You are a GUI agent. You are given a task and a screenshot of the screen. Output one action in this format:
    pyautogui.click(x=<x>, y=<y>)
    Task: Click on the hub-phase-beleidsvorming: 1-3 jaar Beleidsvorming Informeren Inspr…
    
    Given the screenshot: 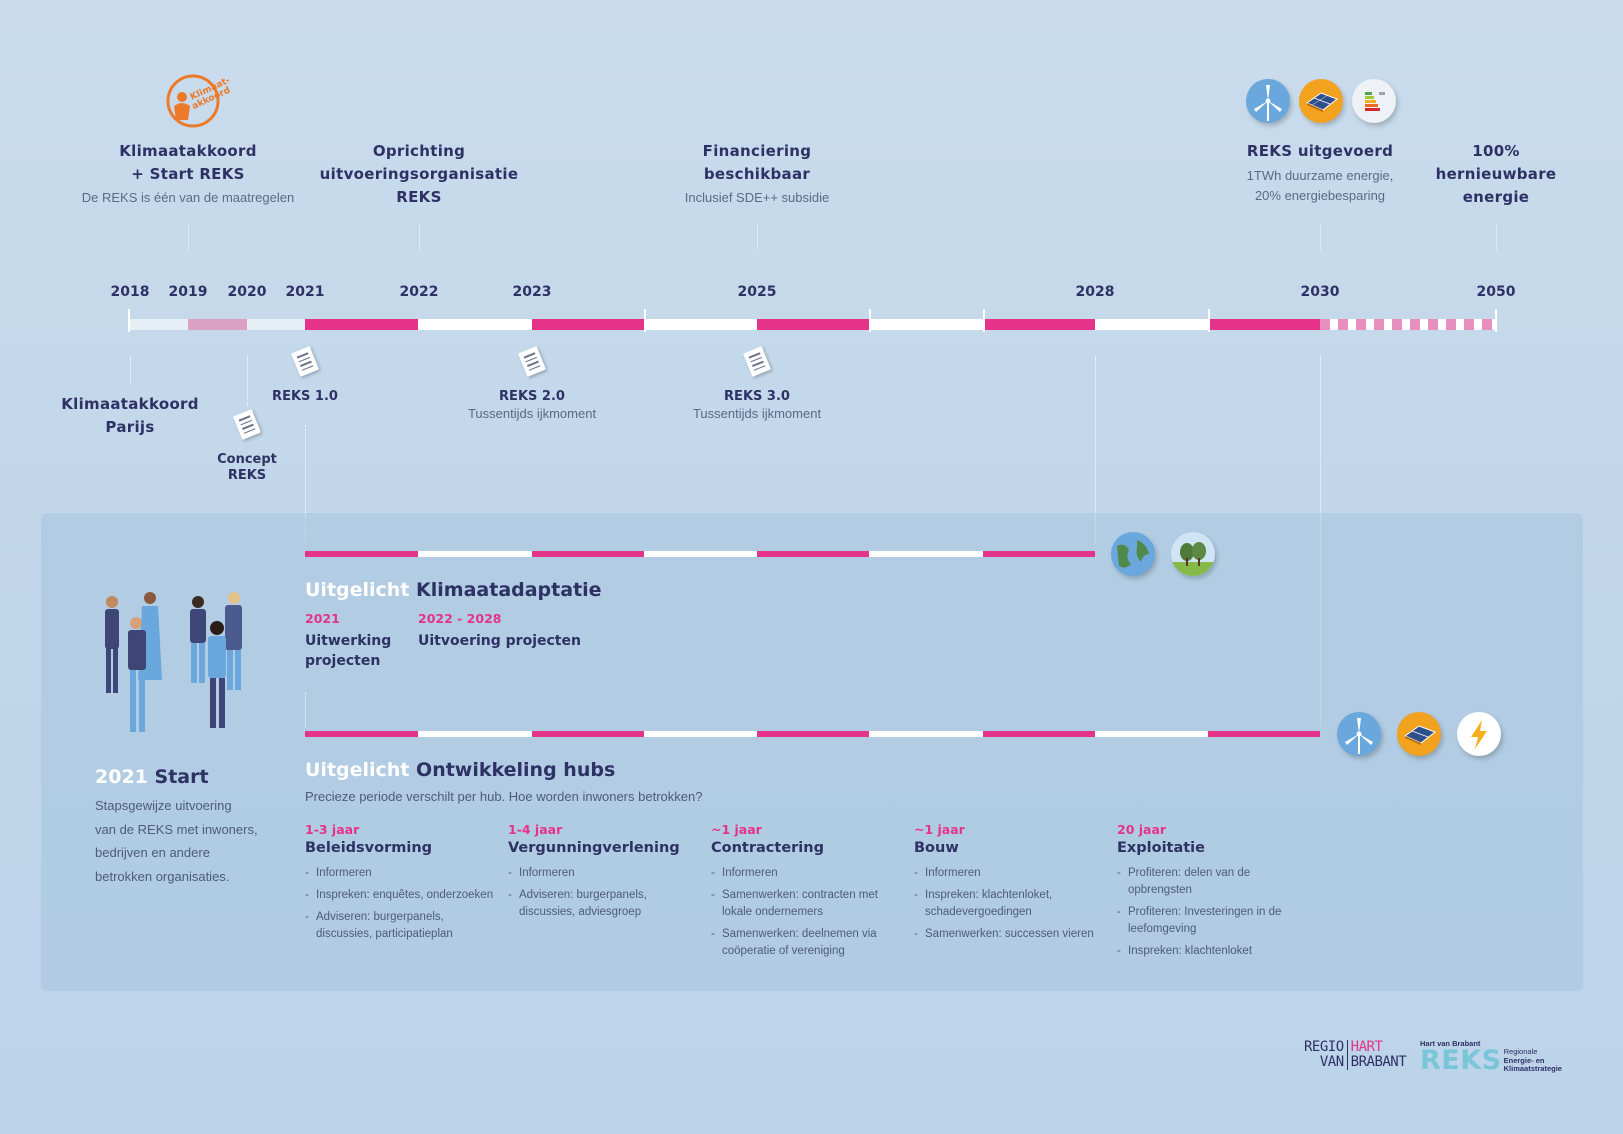 What is the action you would take?
    pyautogui.click(x=402, y=885)
    